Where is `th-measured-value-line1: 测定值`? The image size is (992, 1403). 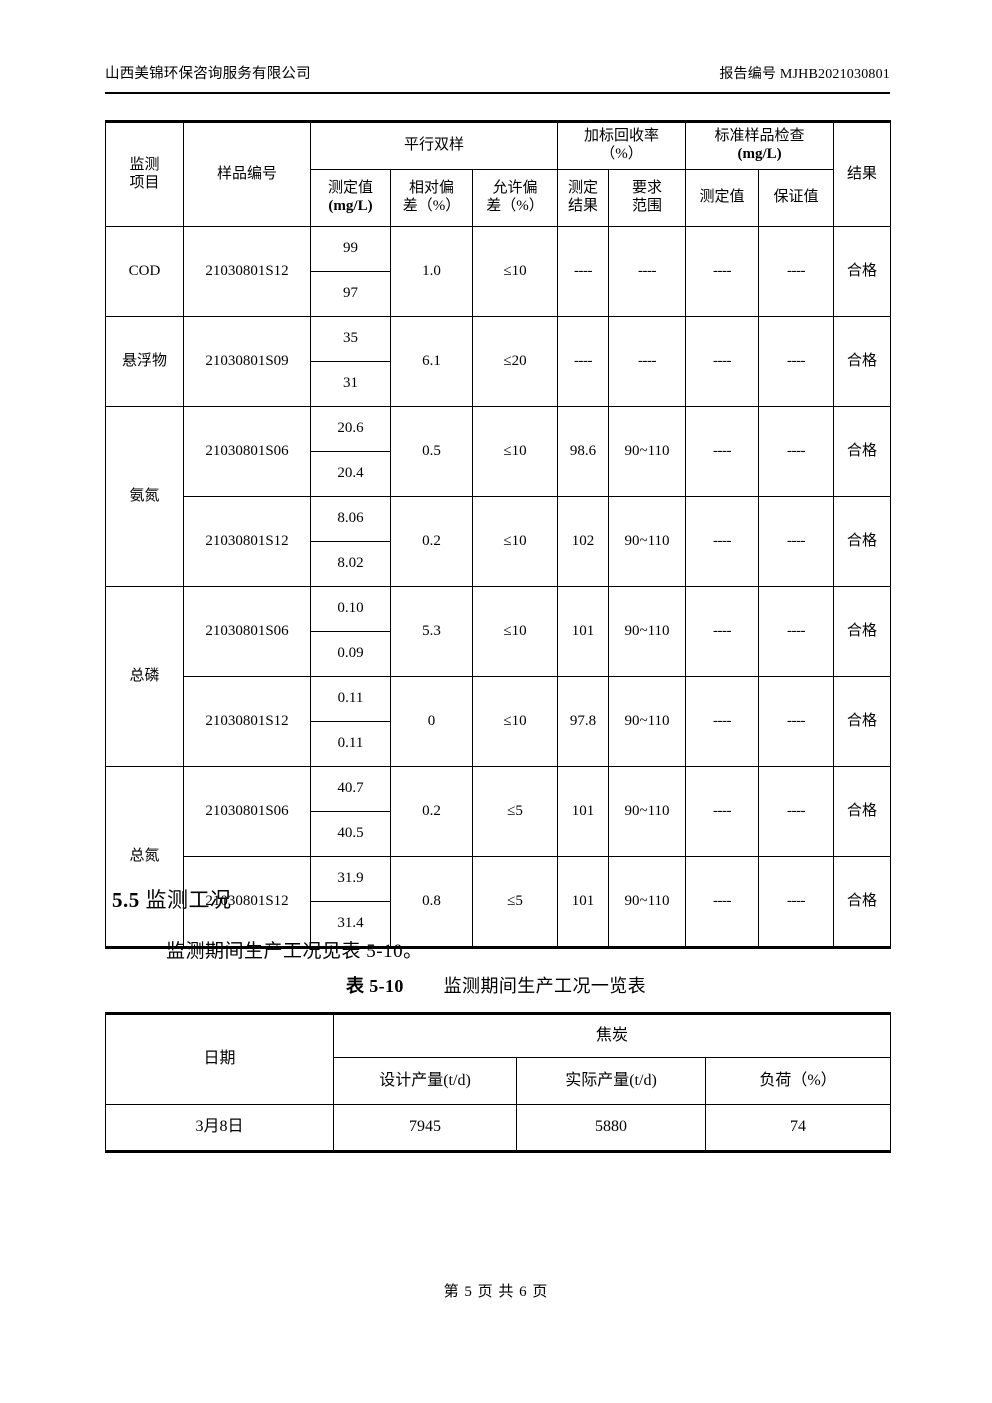
th-measured-value-line1: 测定值 is located at coordinates (350, 188).